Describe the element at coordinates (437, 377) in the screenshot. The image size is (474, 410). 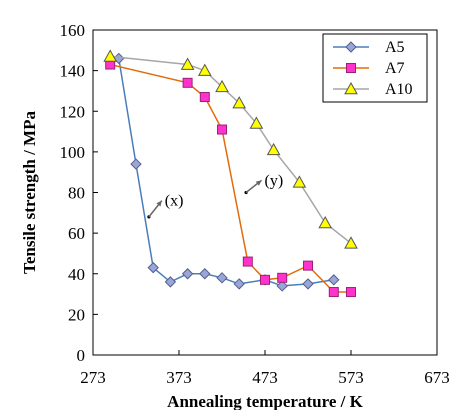
I see `x-tick-label: 673` at that location.